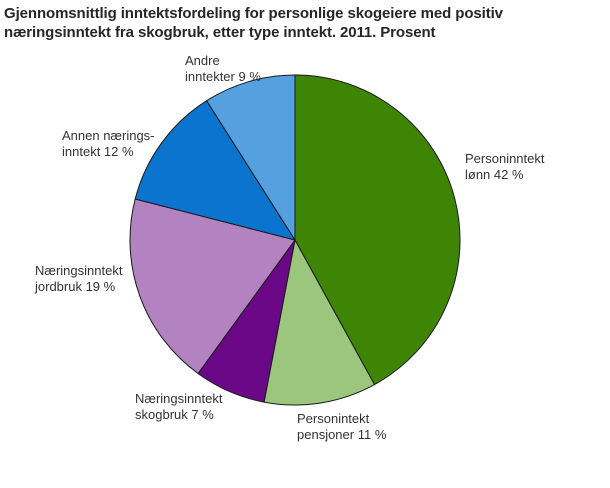 The width and height of the screenshot is (610, 488). What do you see at coordinates (333, 418) in the screenshot?
I see `slice-label-line: Personintekt` at bounding box center [333, 418].